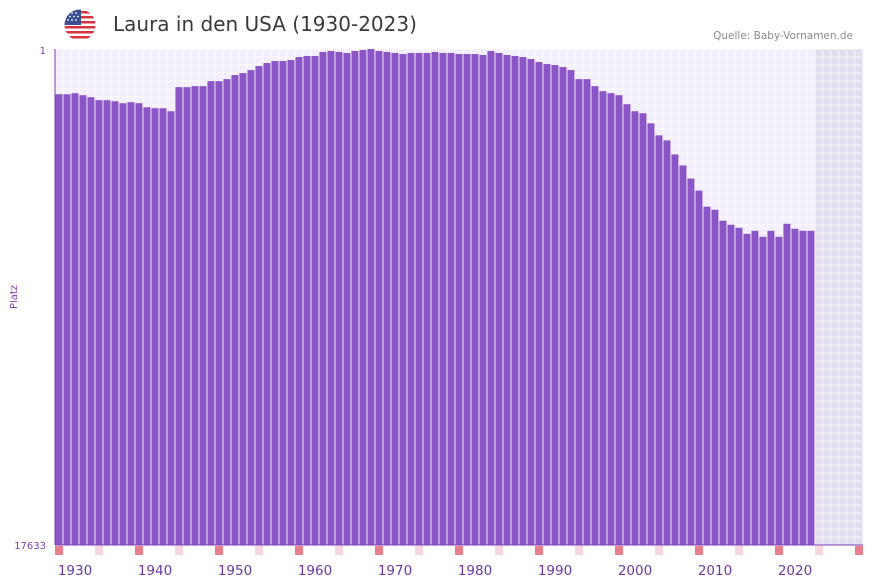 Image resolution: width=873 pixels, height=587 pixels. Describe the element at coordinates (155, 571) in the screenshot. I see `x-tick-label: 1940` at that location.